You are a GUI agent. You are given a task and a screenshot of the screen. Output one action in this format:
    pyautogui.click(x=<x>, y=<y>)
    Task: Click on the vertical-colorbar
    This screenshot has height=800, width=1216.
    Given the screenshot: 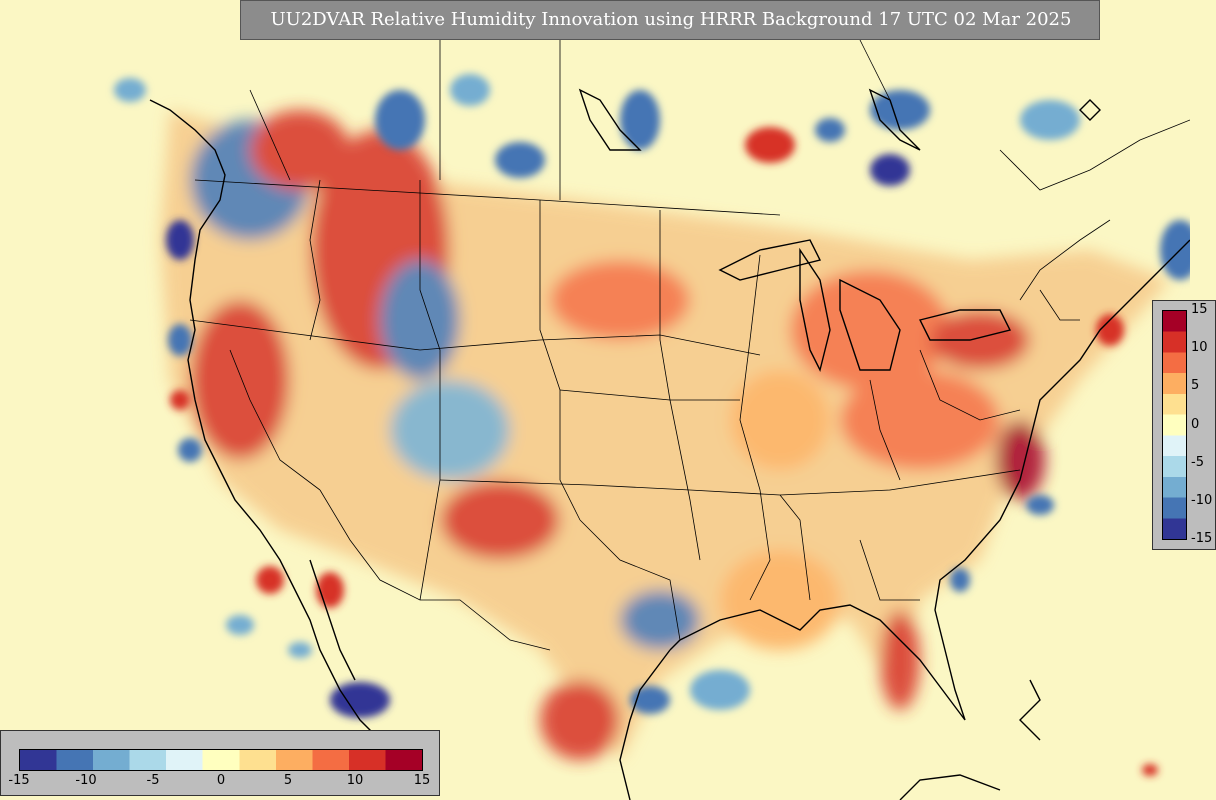 What is the action you would take?
    pyautogui.click(x=1174, y=425)
    